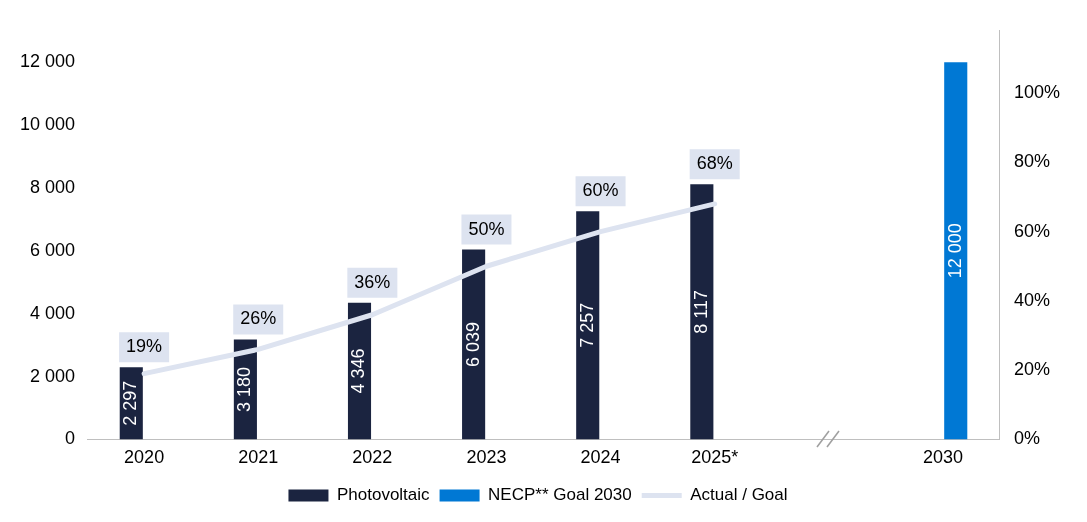  What do you see at coordinates (1031, 299) in the screenshot?
I see `y2-tick-label: 40%` at bounding box center [1031, 299].